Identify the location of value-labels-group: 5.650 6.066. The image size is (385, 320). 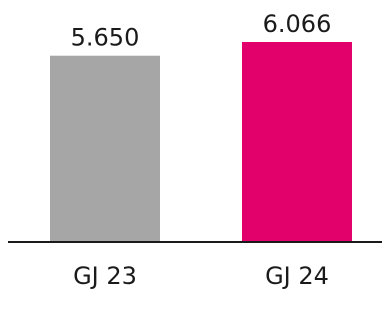
(201, 31).